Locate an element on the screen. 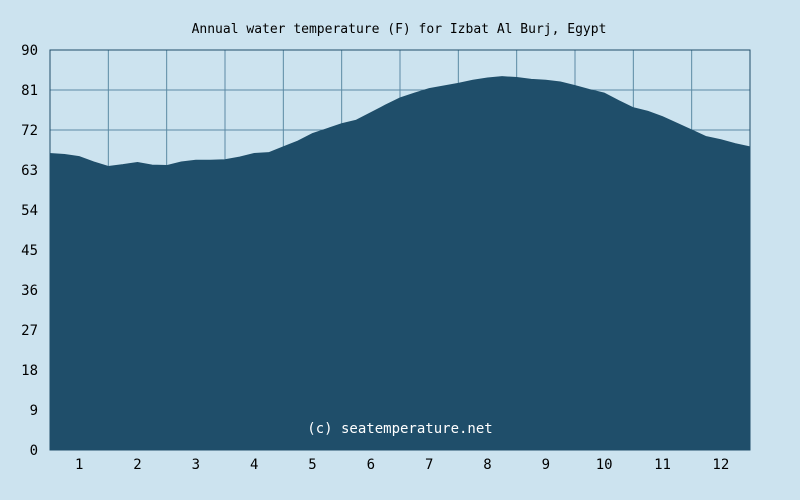 The height and width of the screenshot is (500, 800). y-tick-label: 9 is located at coordinates (34, 411).